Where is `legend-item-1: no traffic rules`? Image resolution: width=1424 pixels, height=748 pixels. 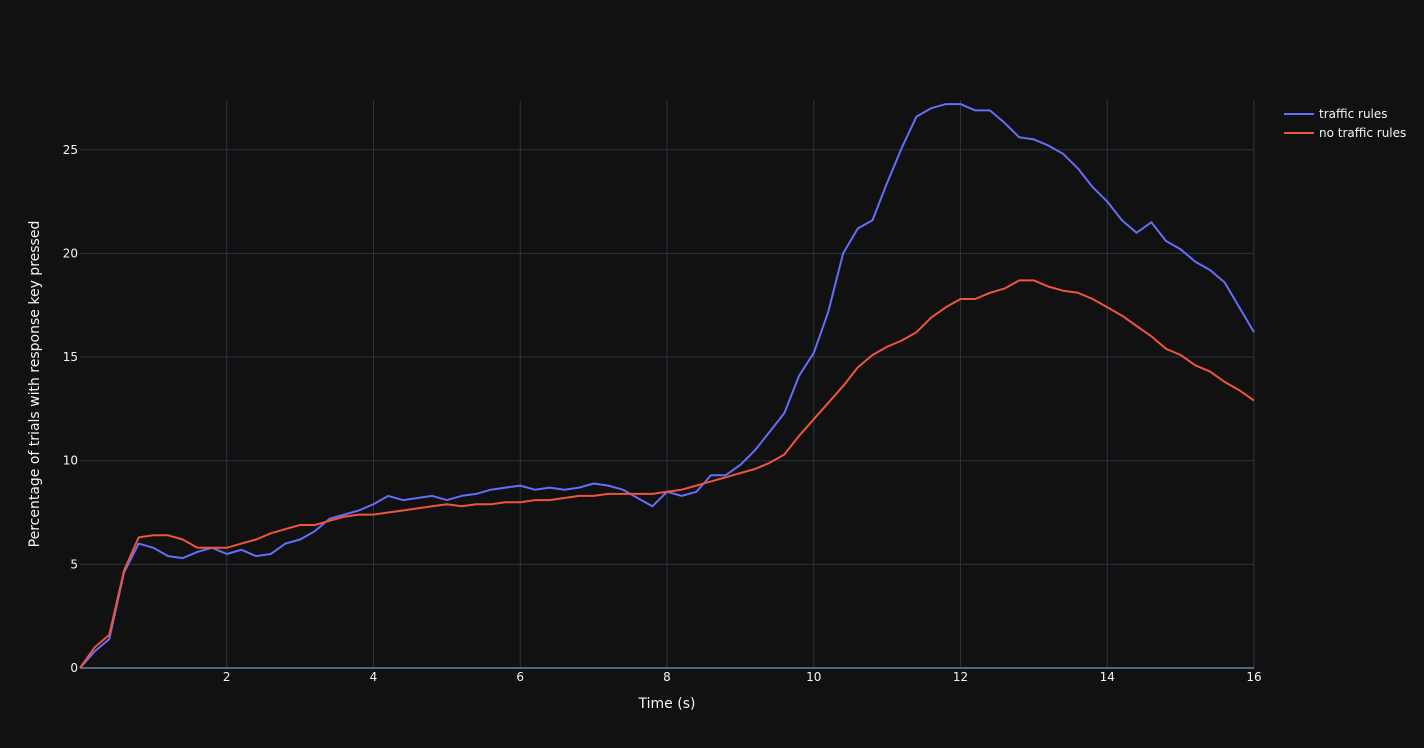
legend-item-1: no traffic rules is located at coordinates (1345, 133).